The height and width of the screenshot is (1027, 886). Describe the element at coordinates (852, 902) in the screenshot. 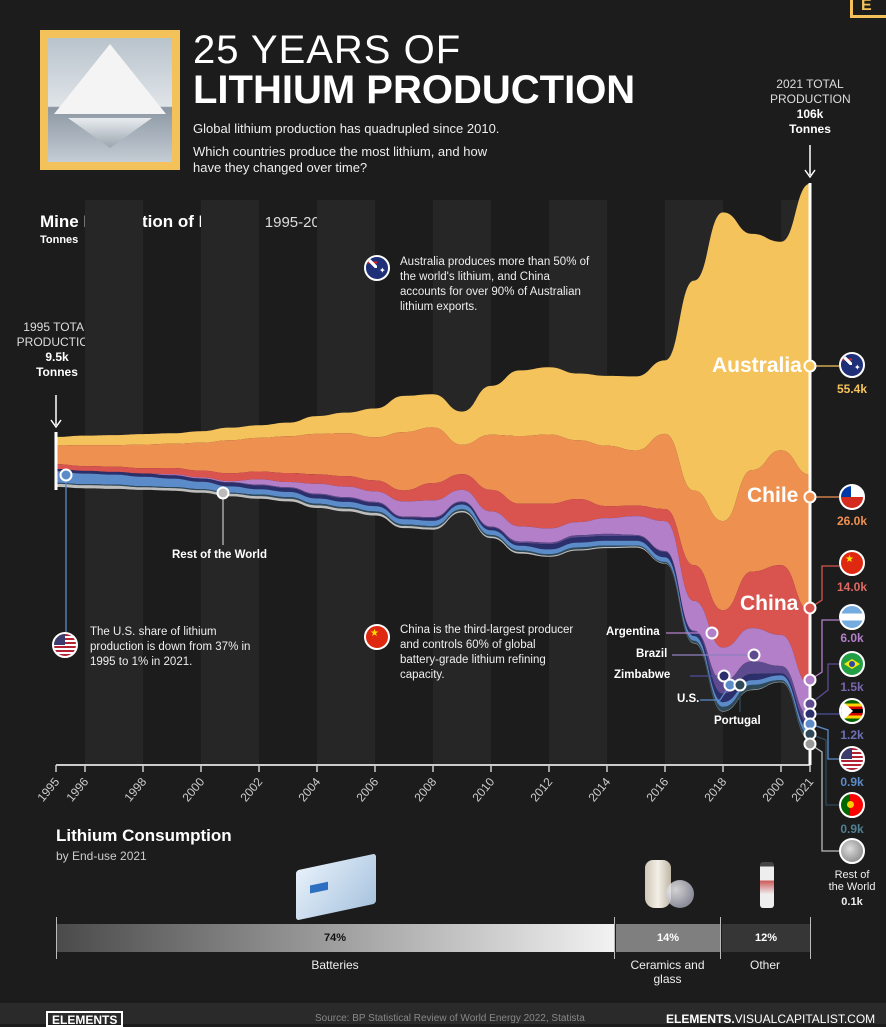

I see `rest-value: 0.1k` at that location.